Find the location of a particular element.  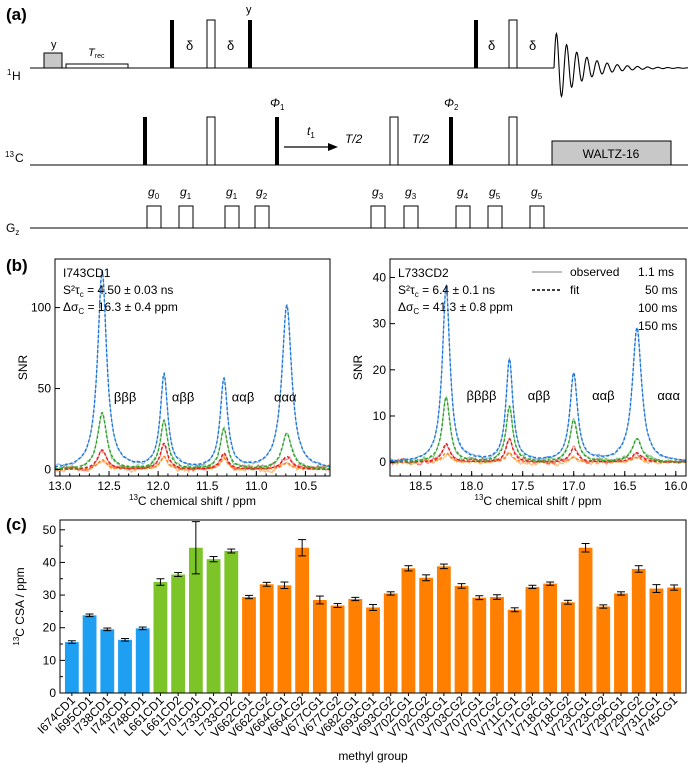

half-t-label-2: T/2 is located at coordinates (421, 139).